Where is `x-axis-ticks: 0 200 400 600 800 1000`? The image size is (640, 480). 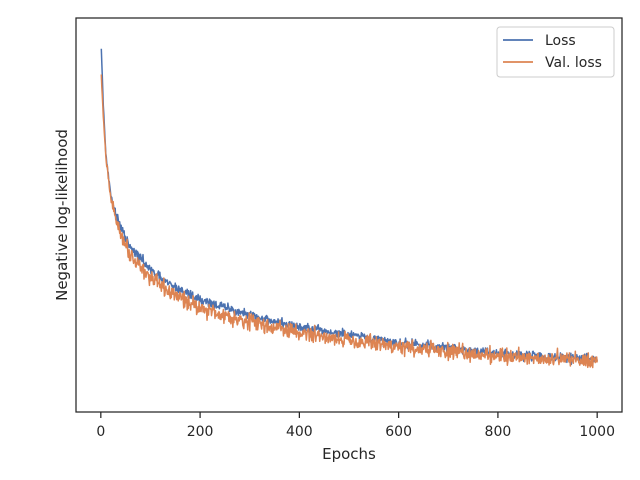
x-axis-ticks: 0 200 400 600 800 1000 is located at coordinates (355, 426).